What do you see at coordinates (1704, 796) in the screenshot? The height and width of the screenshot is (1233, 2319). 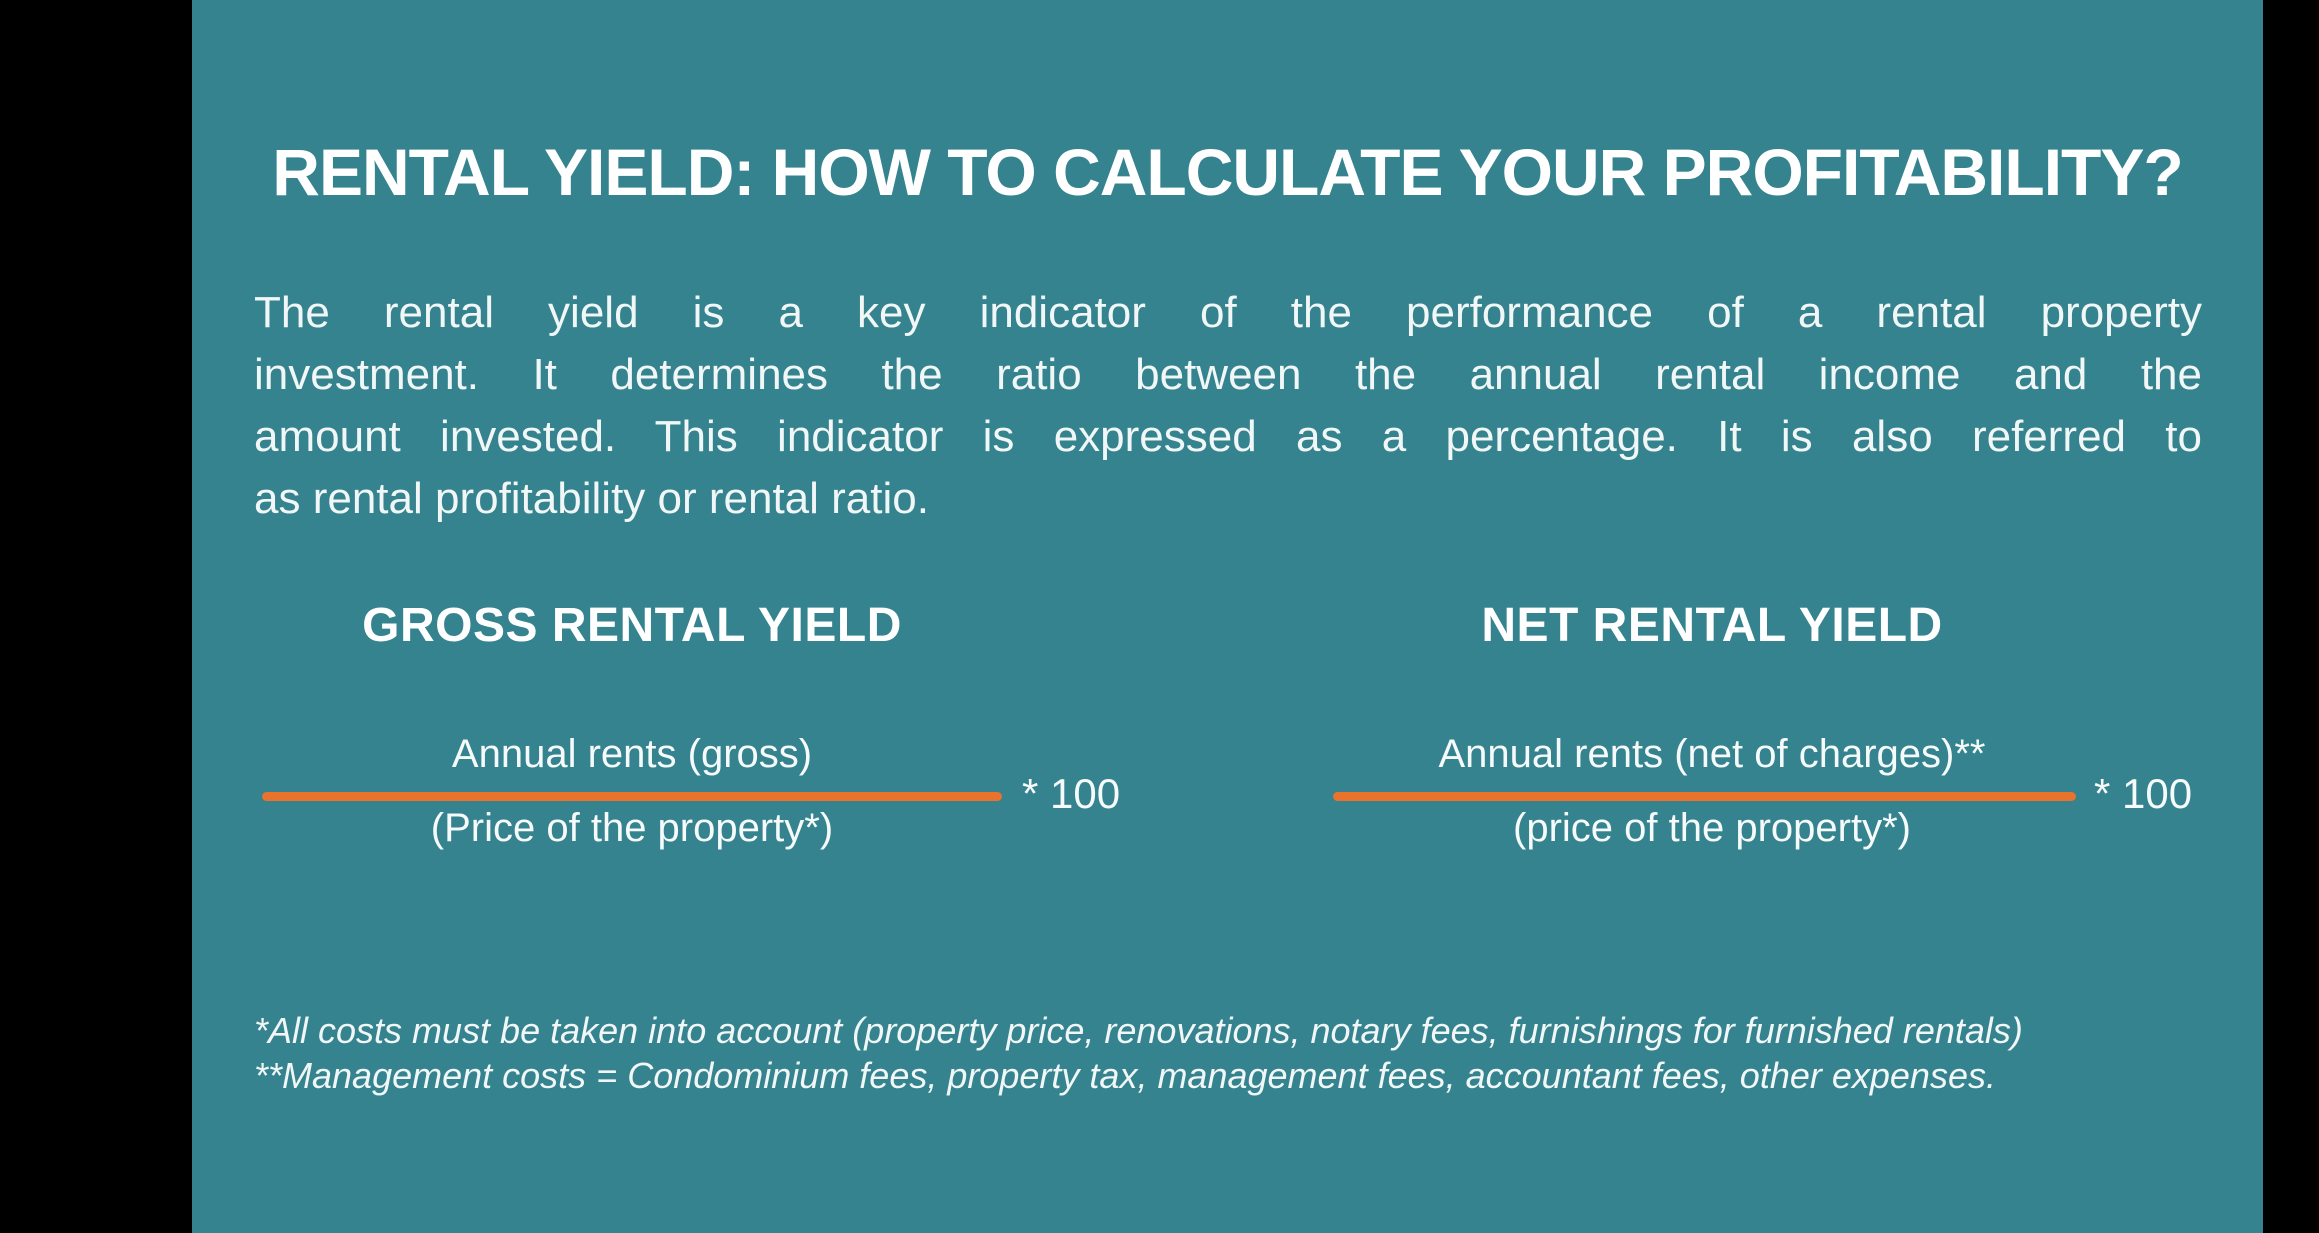 I see `net-fraction-bar` at bounding box center [1704, 796].